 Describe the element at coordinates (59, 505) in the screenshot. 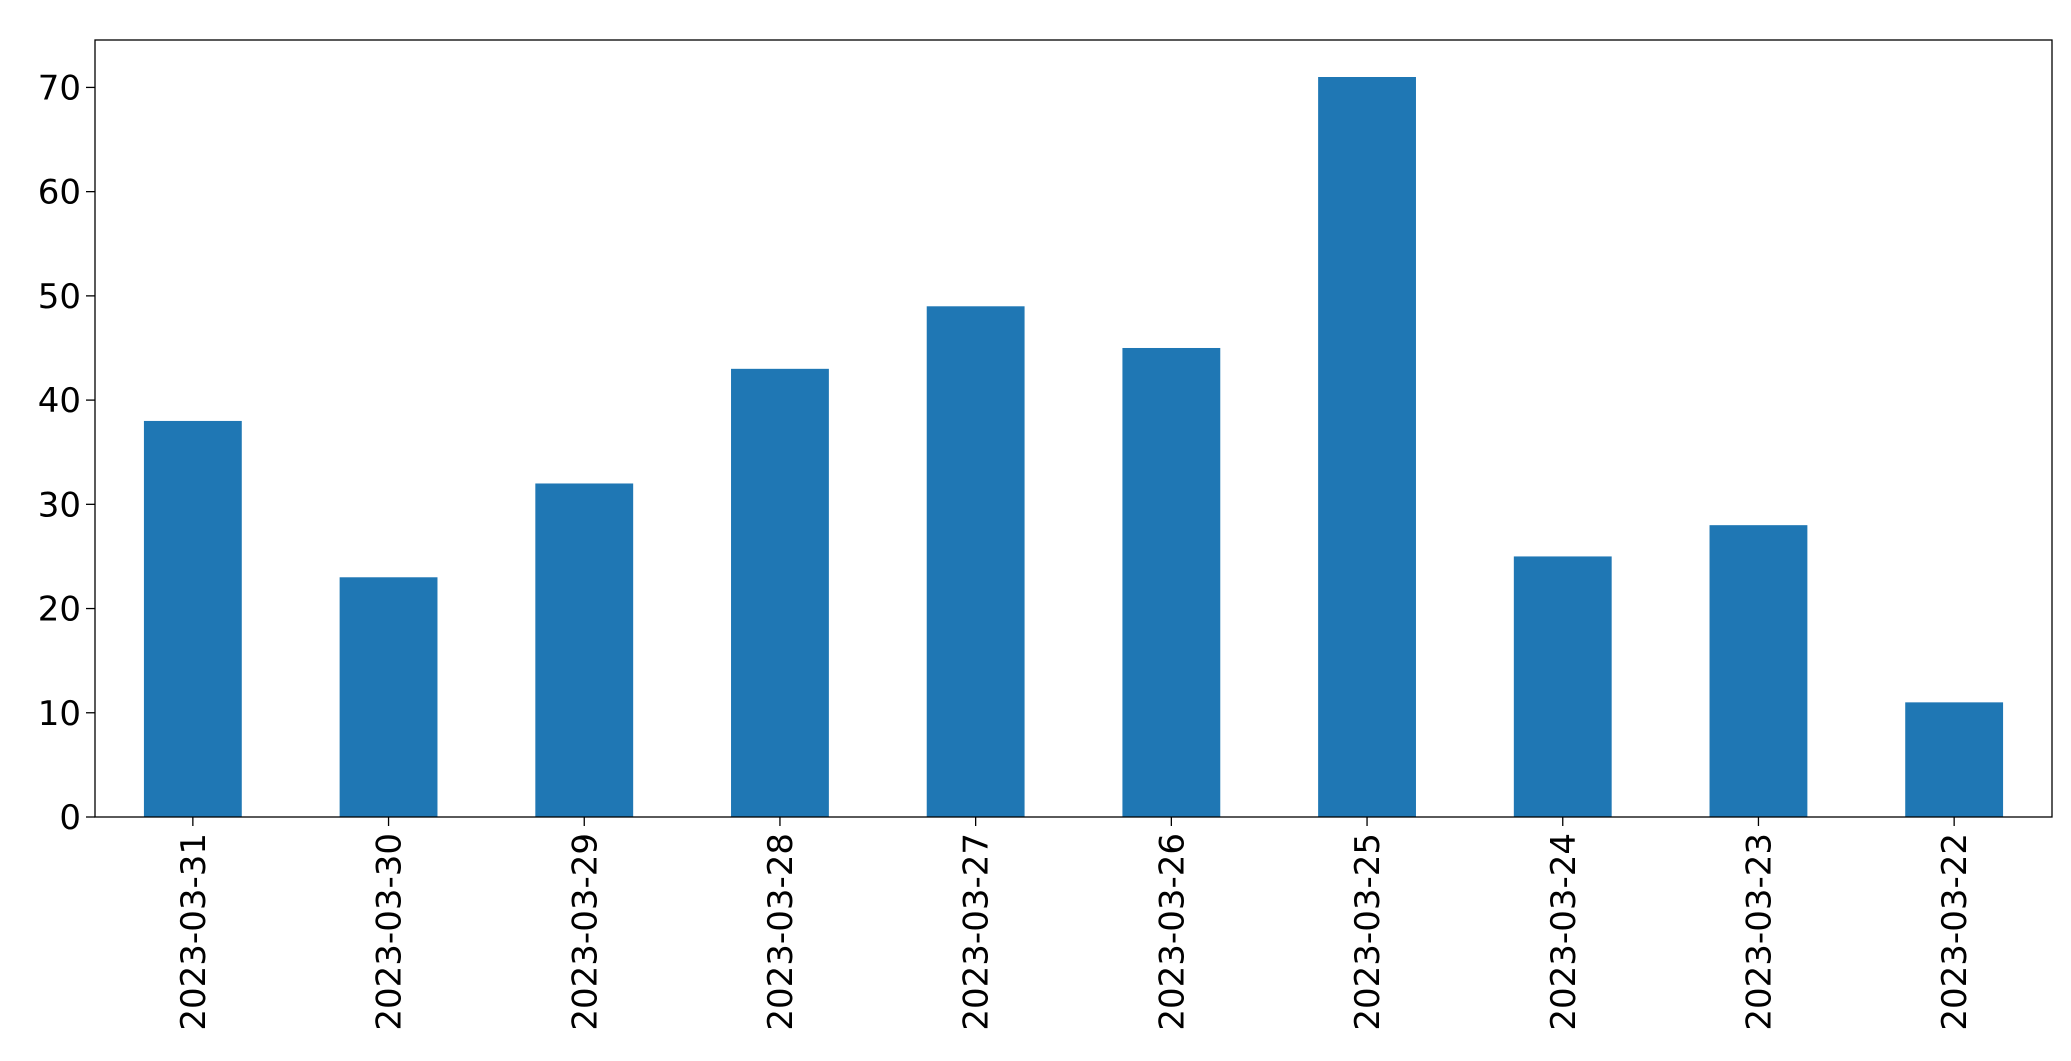

I see `y-tick-label: 30` at that location.